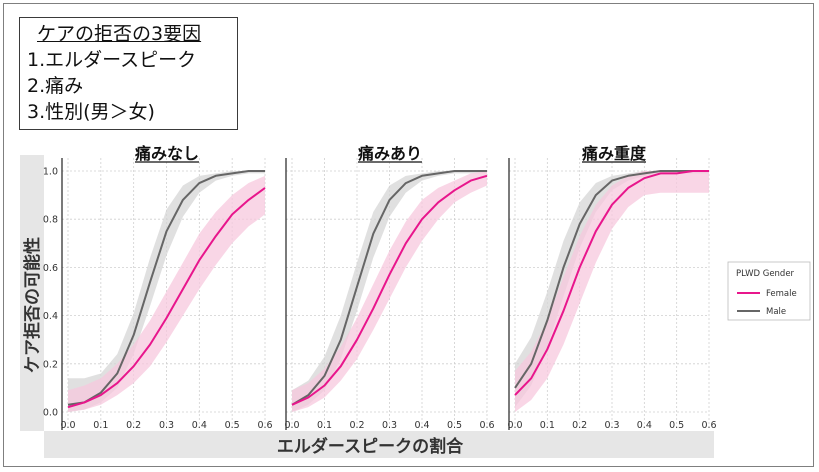 The width and height of the screenshot is (819, 472). I want to click on y-tick-label: 0.8, so click(50, 220).